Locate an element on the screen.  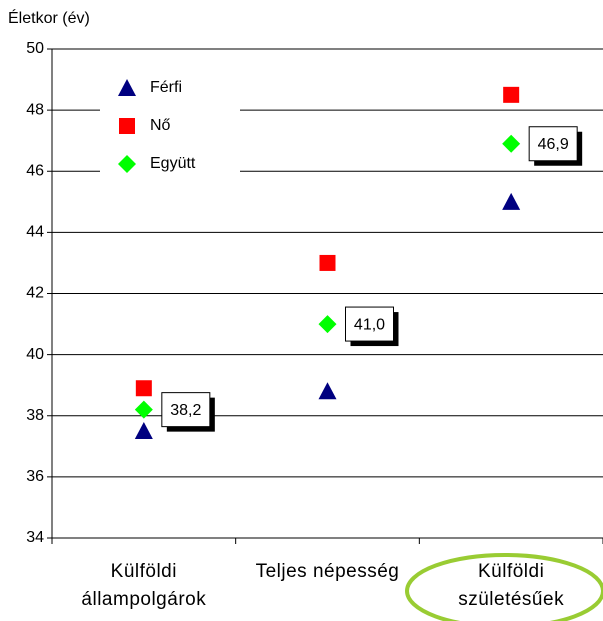
data-label: 41,0 is located at coordinates (369, 324).